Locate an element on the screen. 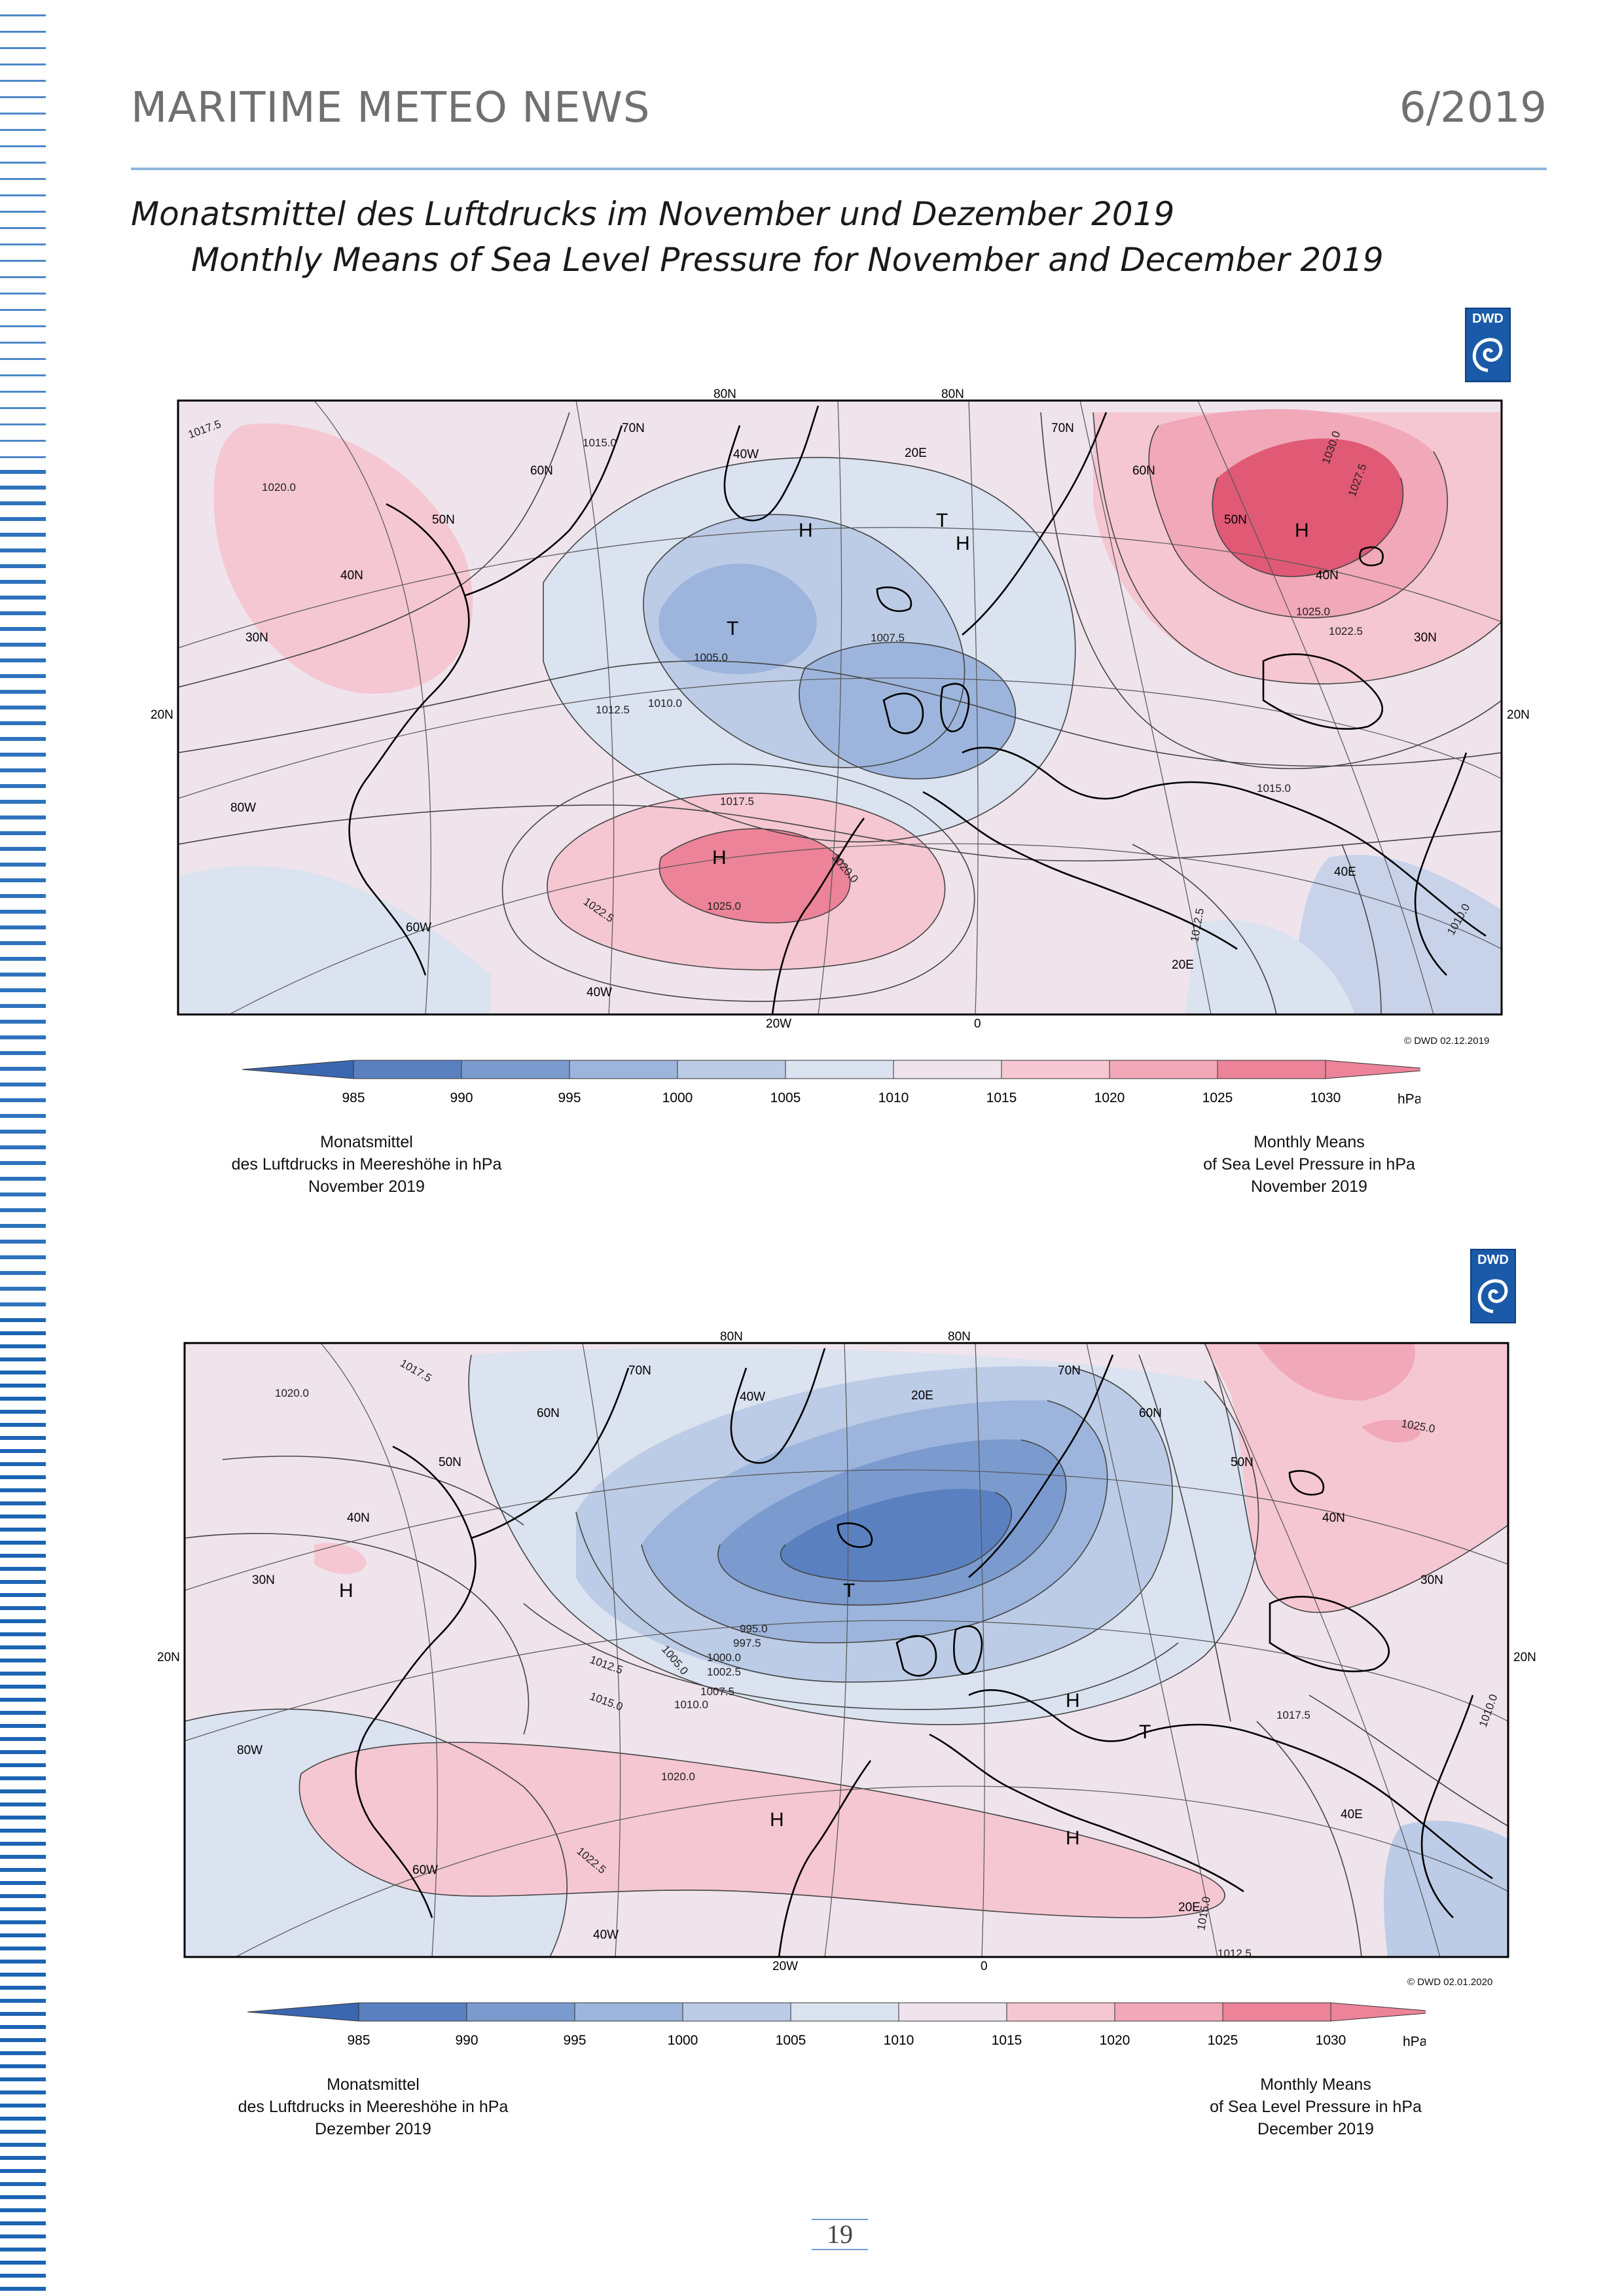 The height and width of the screenshot is (2296, 1624). colorbar-tick-label: 990 is located at coordinates (466, 2040).